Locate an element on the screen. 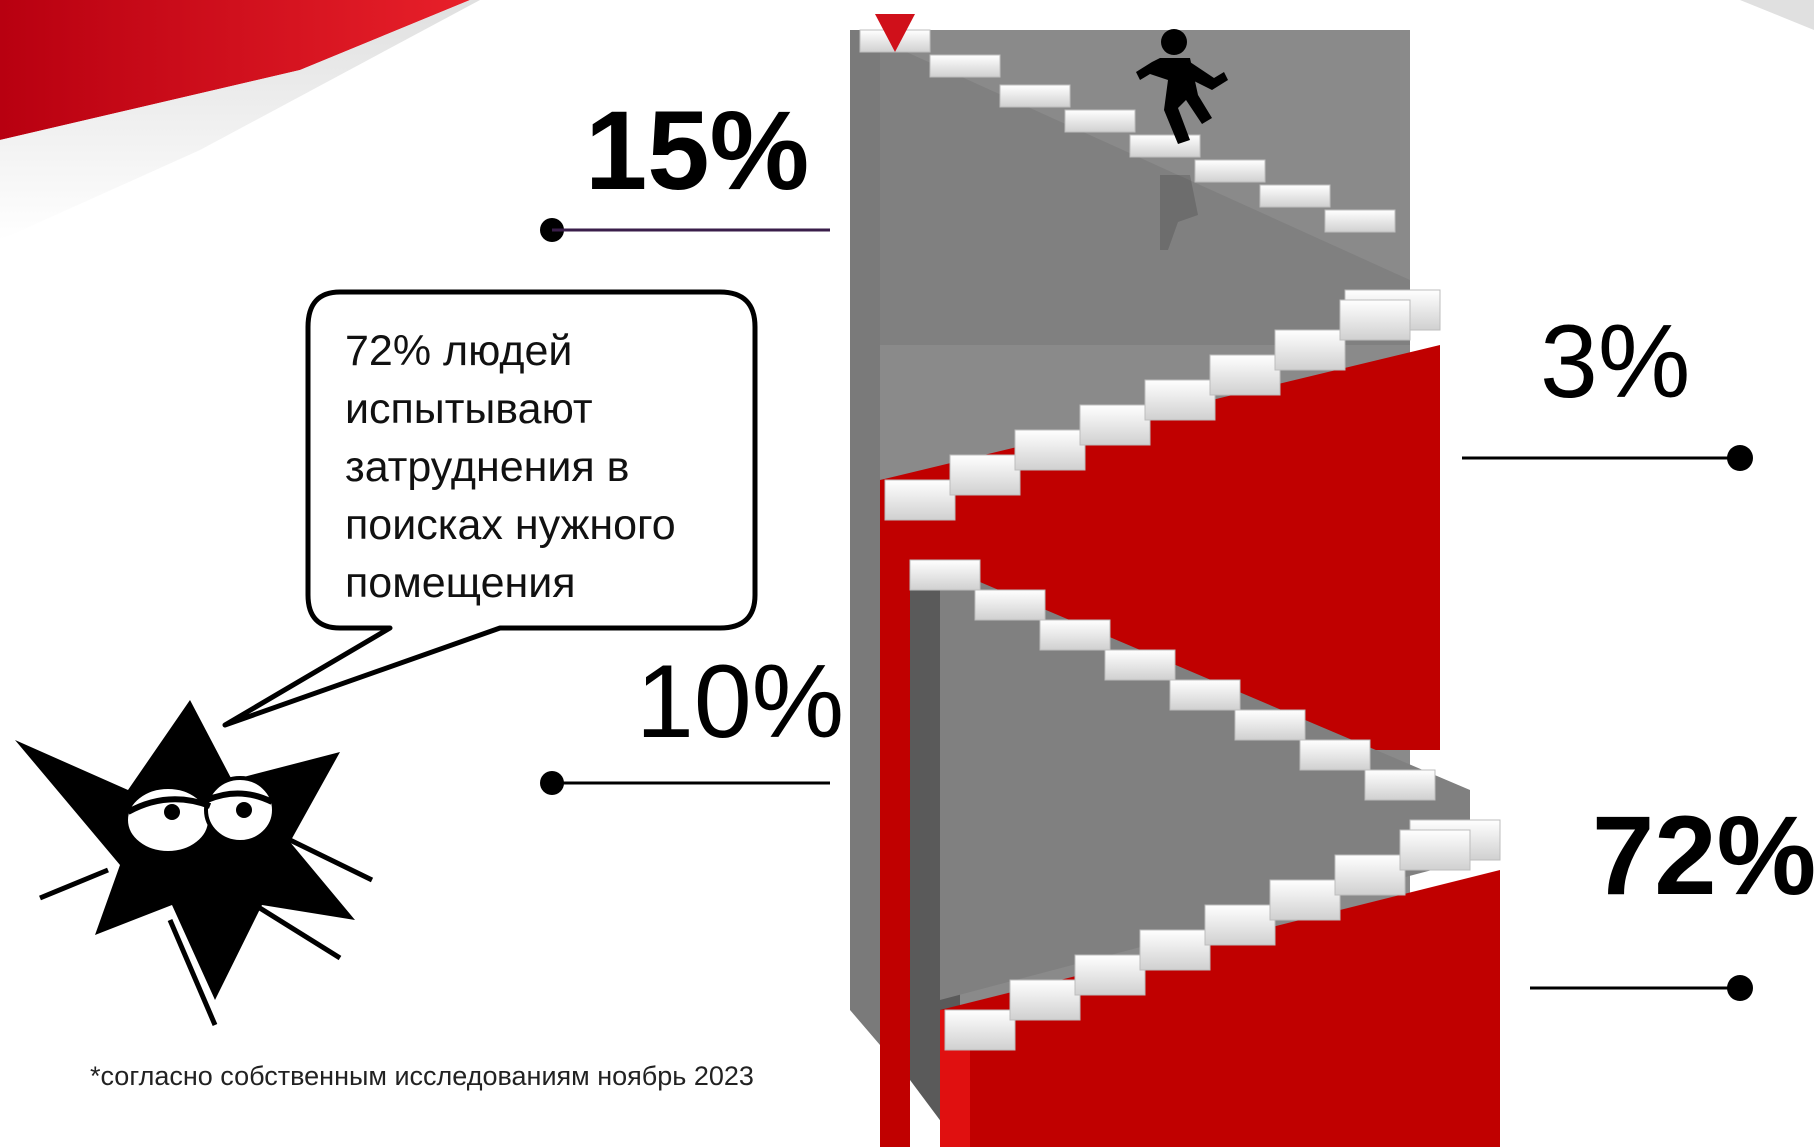 Image resolution: width=1814 pixels, height=1147 pixels. lower-red-wall is located at coordinates (1220, 1008).